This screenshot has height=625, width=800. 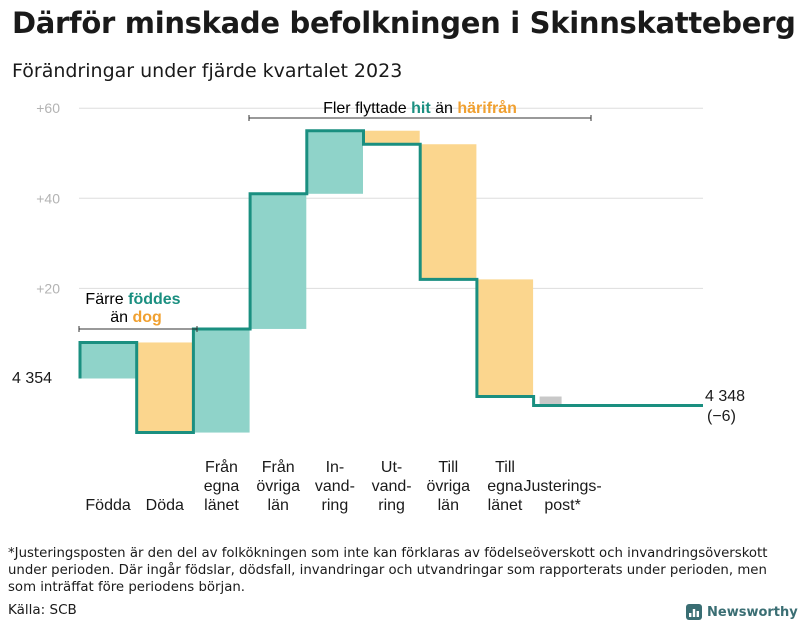 I want to click on bar-chart-logo-icon, so click(x=694, y=612).